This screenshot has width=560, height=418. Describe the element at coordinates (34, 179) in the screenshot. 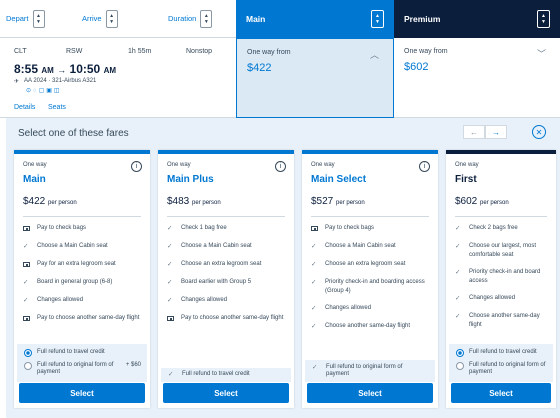

I see `card-name: Main` at that location.